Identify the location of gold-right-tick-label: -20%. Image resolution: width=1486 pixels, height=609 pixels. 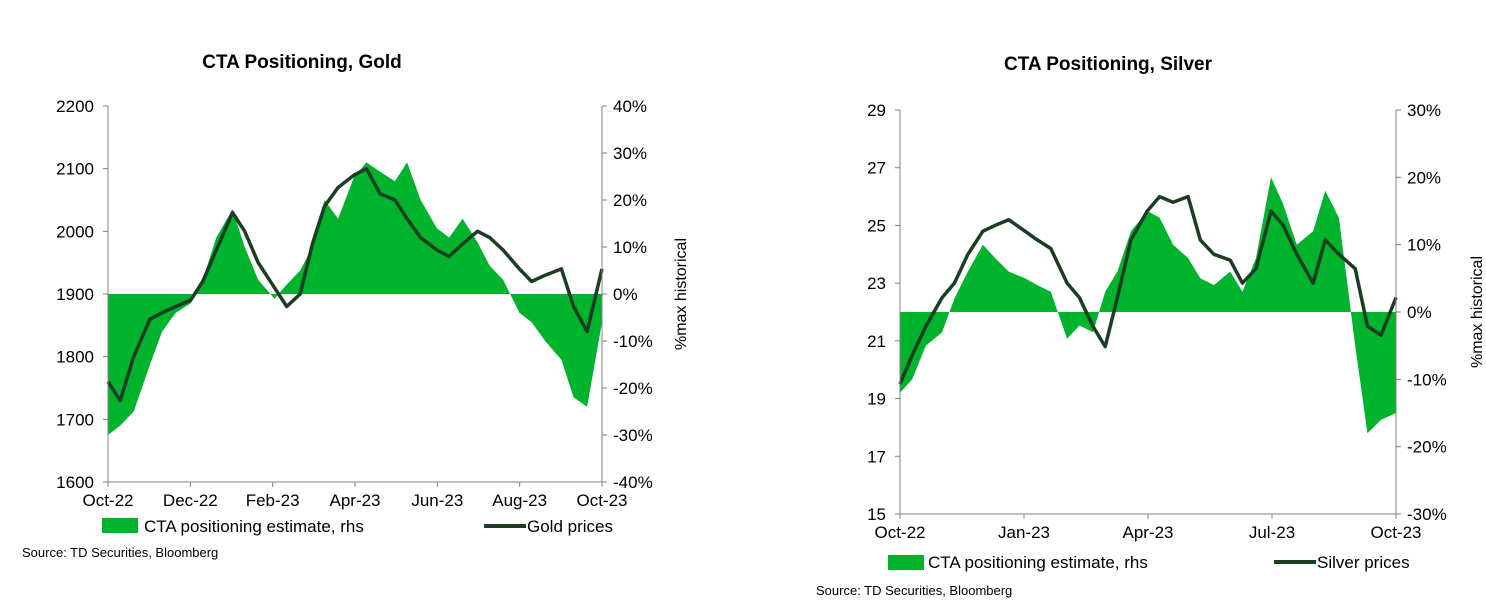
(633, 388).